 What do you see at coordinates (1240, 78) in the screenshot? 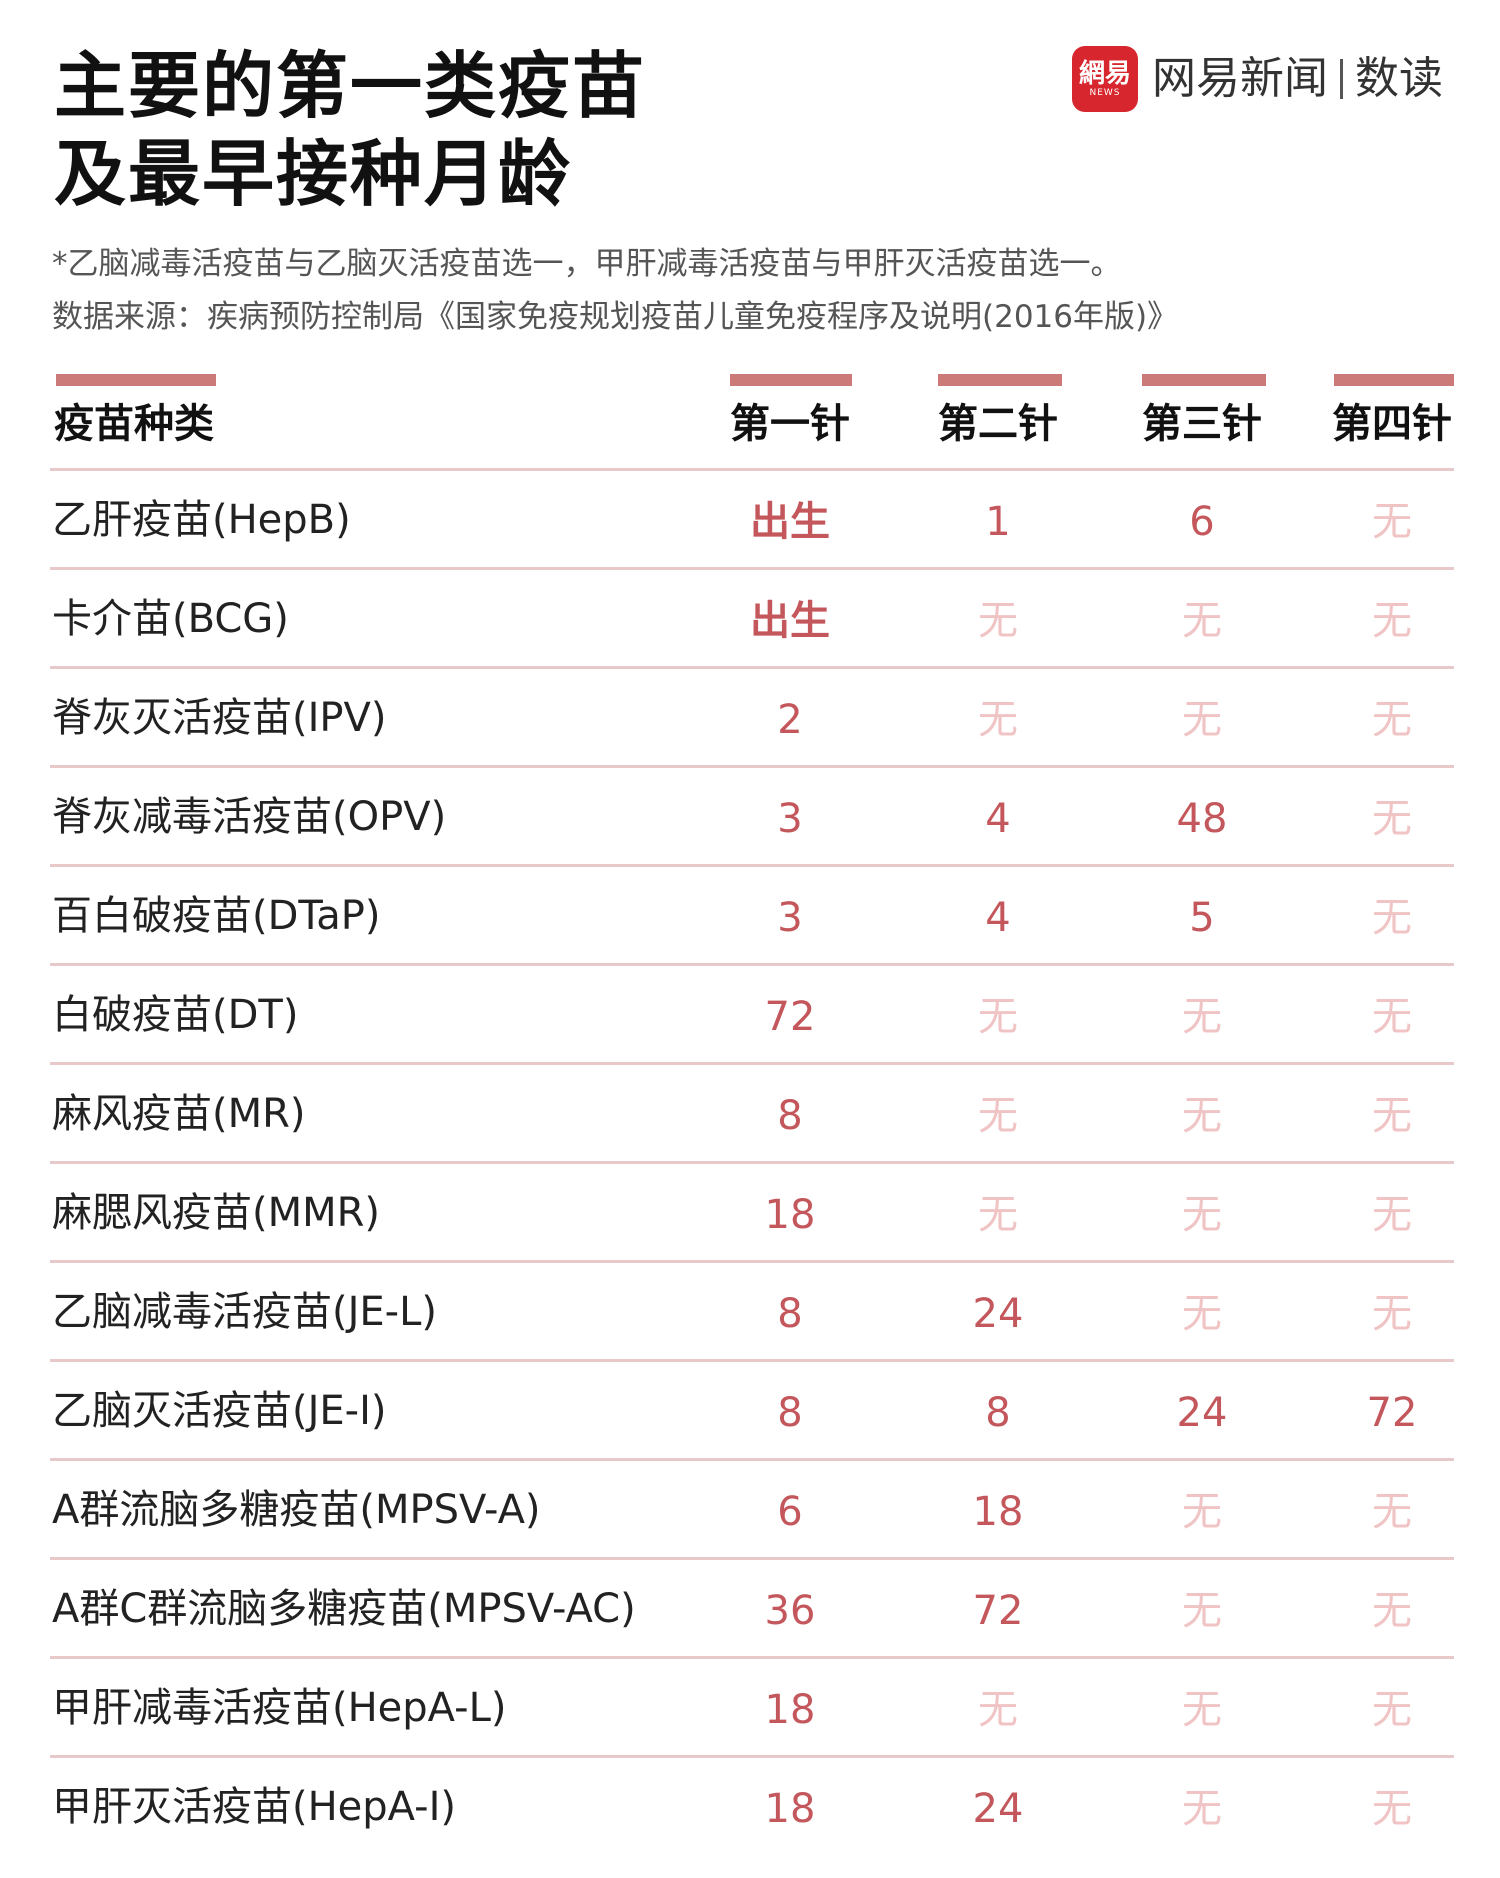
I see `logo-brand: 网易新闻` at bounding box center [1240, 78].